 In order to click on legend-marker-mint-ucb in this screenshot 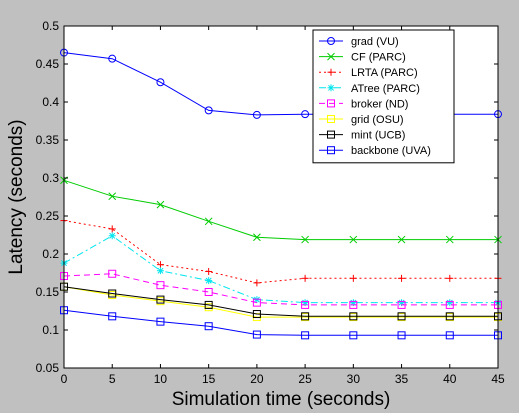, I will do `click(331, 134)`.